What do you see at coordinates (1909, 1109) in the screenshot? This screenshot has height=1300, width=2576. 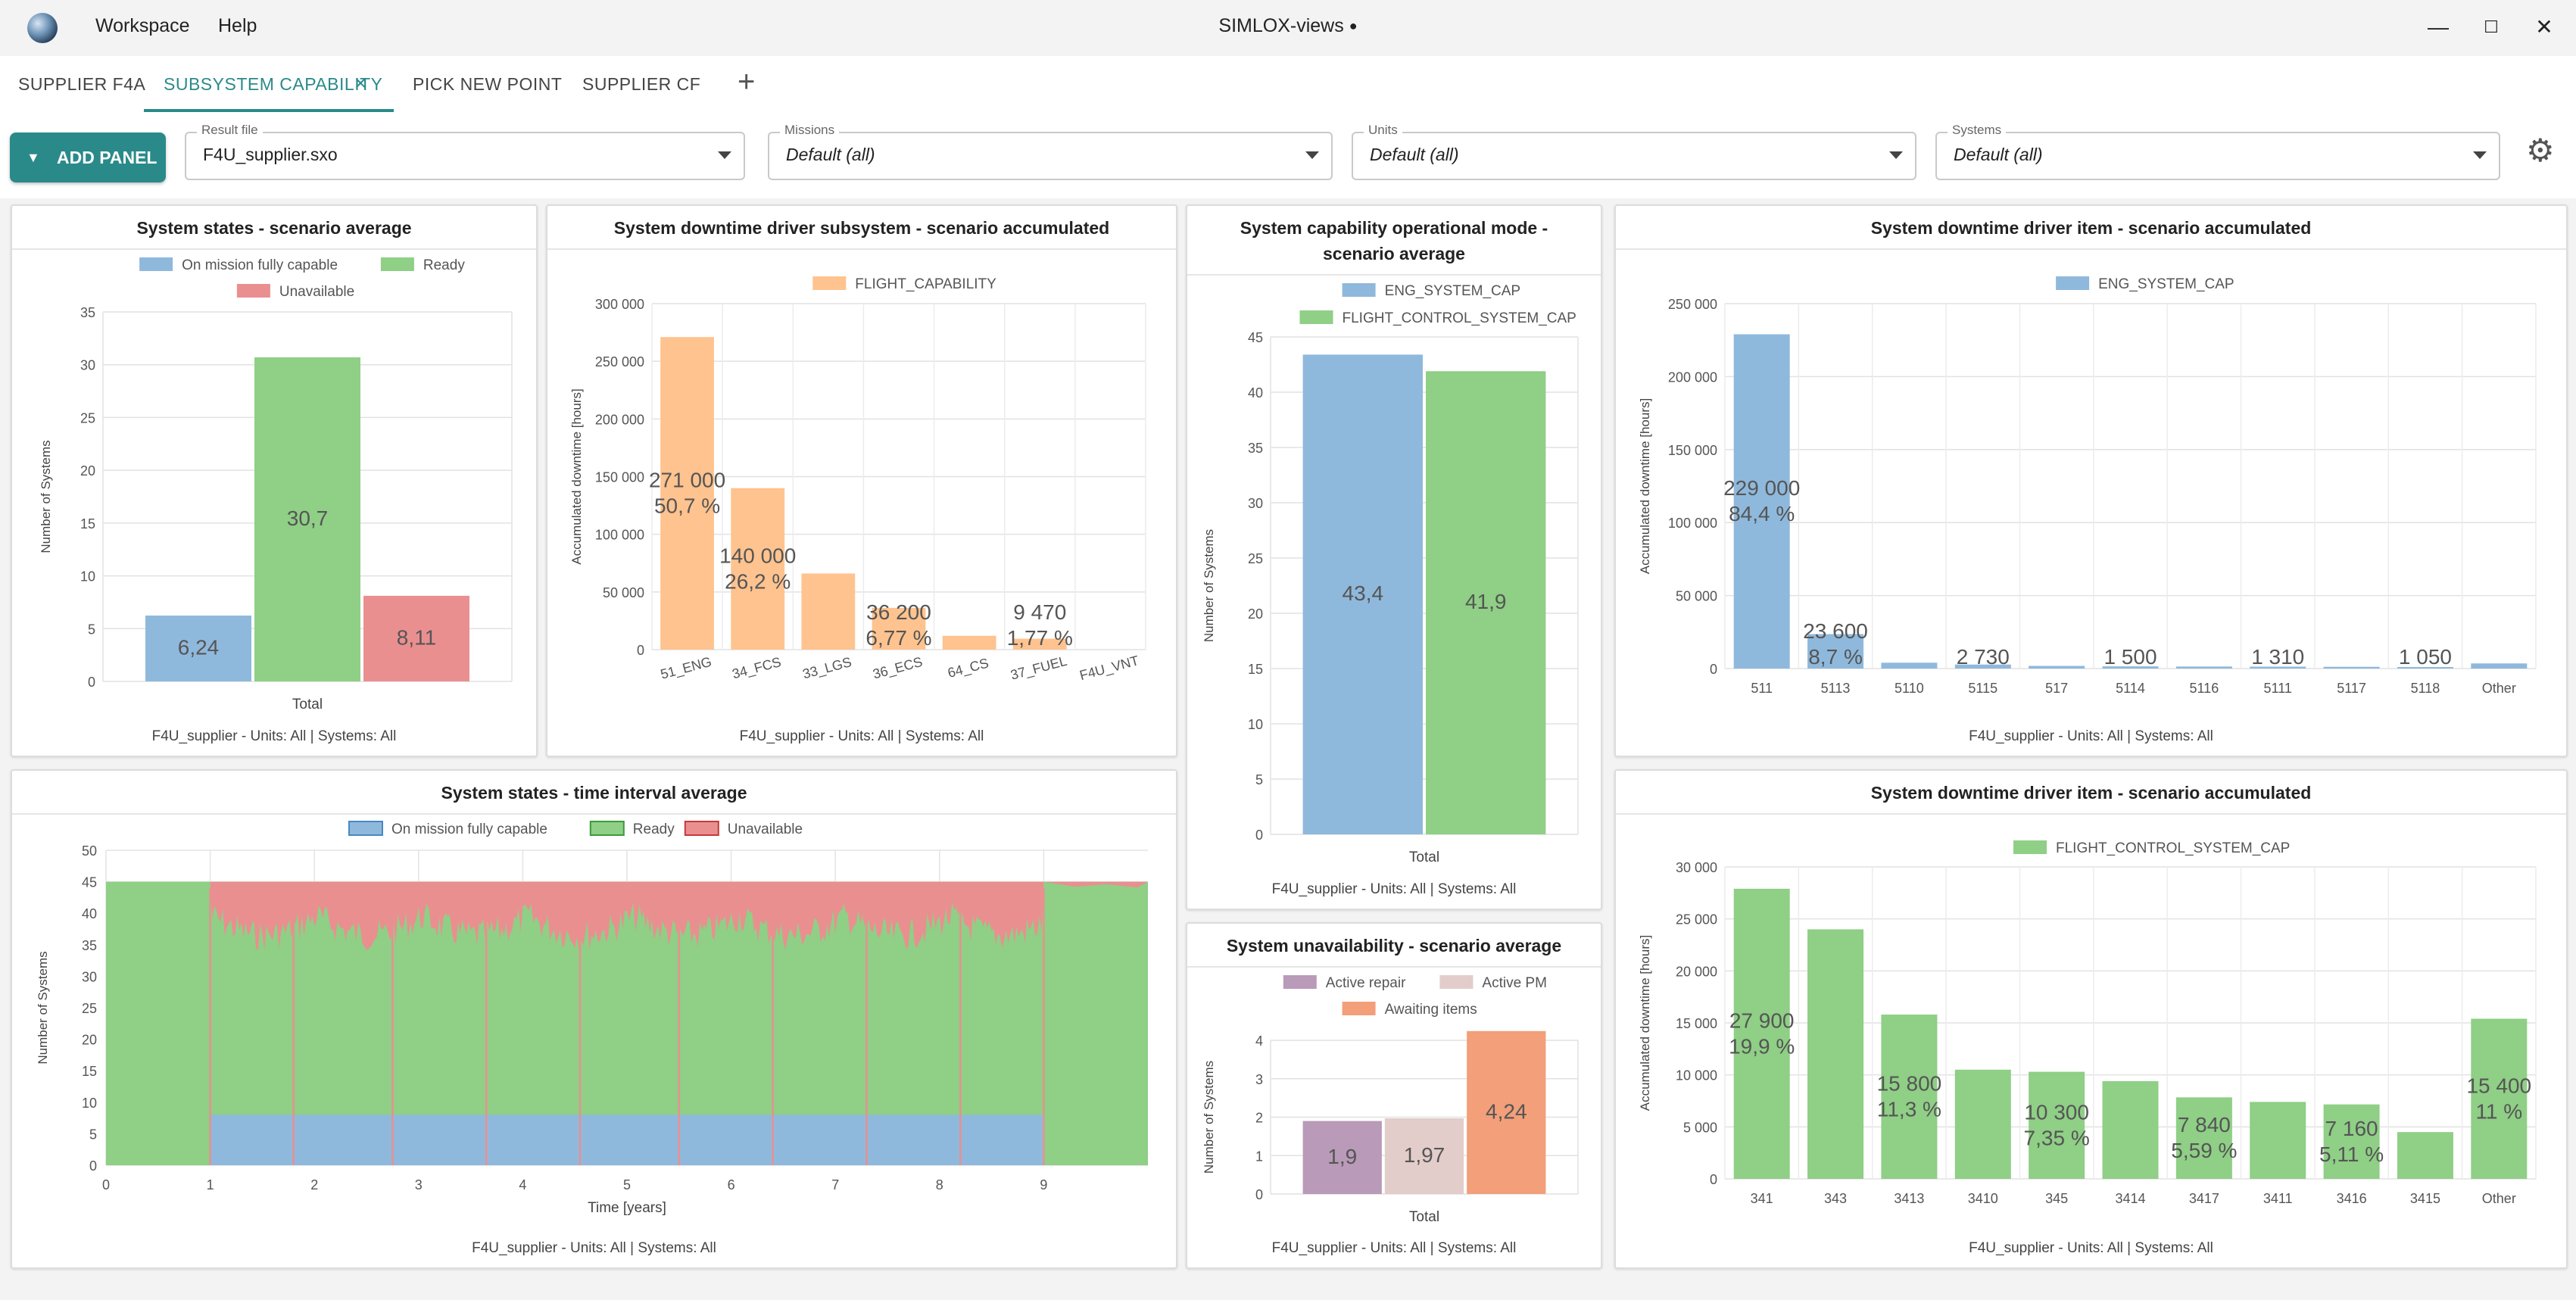 I see `data-label: 11,3 %` at bounding box center [1909, 1109].